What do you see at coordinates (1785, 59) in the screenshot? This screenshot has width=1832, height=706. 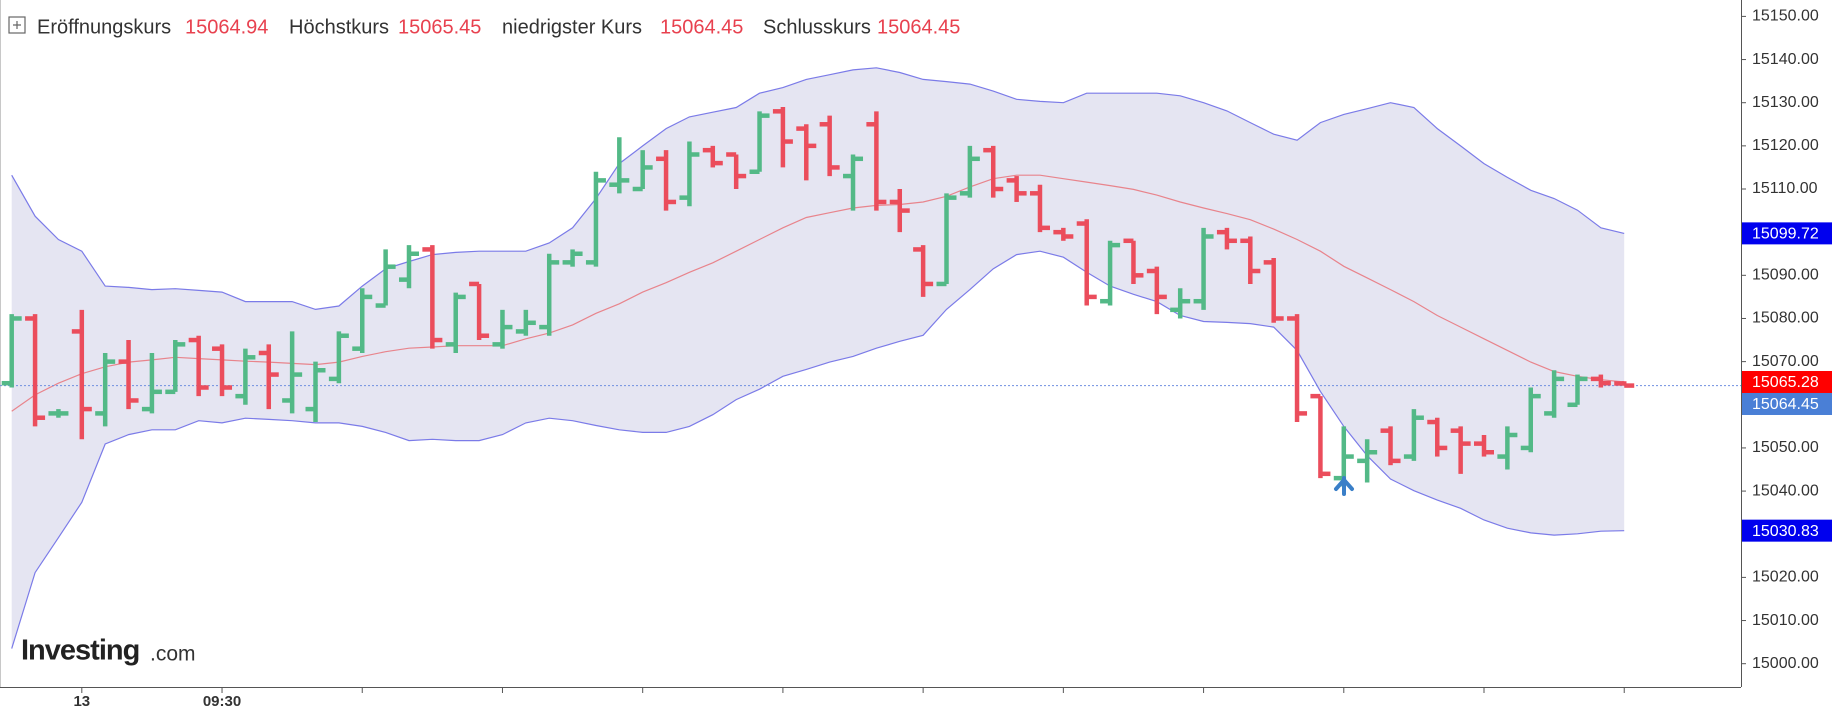 I see `y-tick-label: 15140.00` at bounding box center [1785, 59].